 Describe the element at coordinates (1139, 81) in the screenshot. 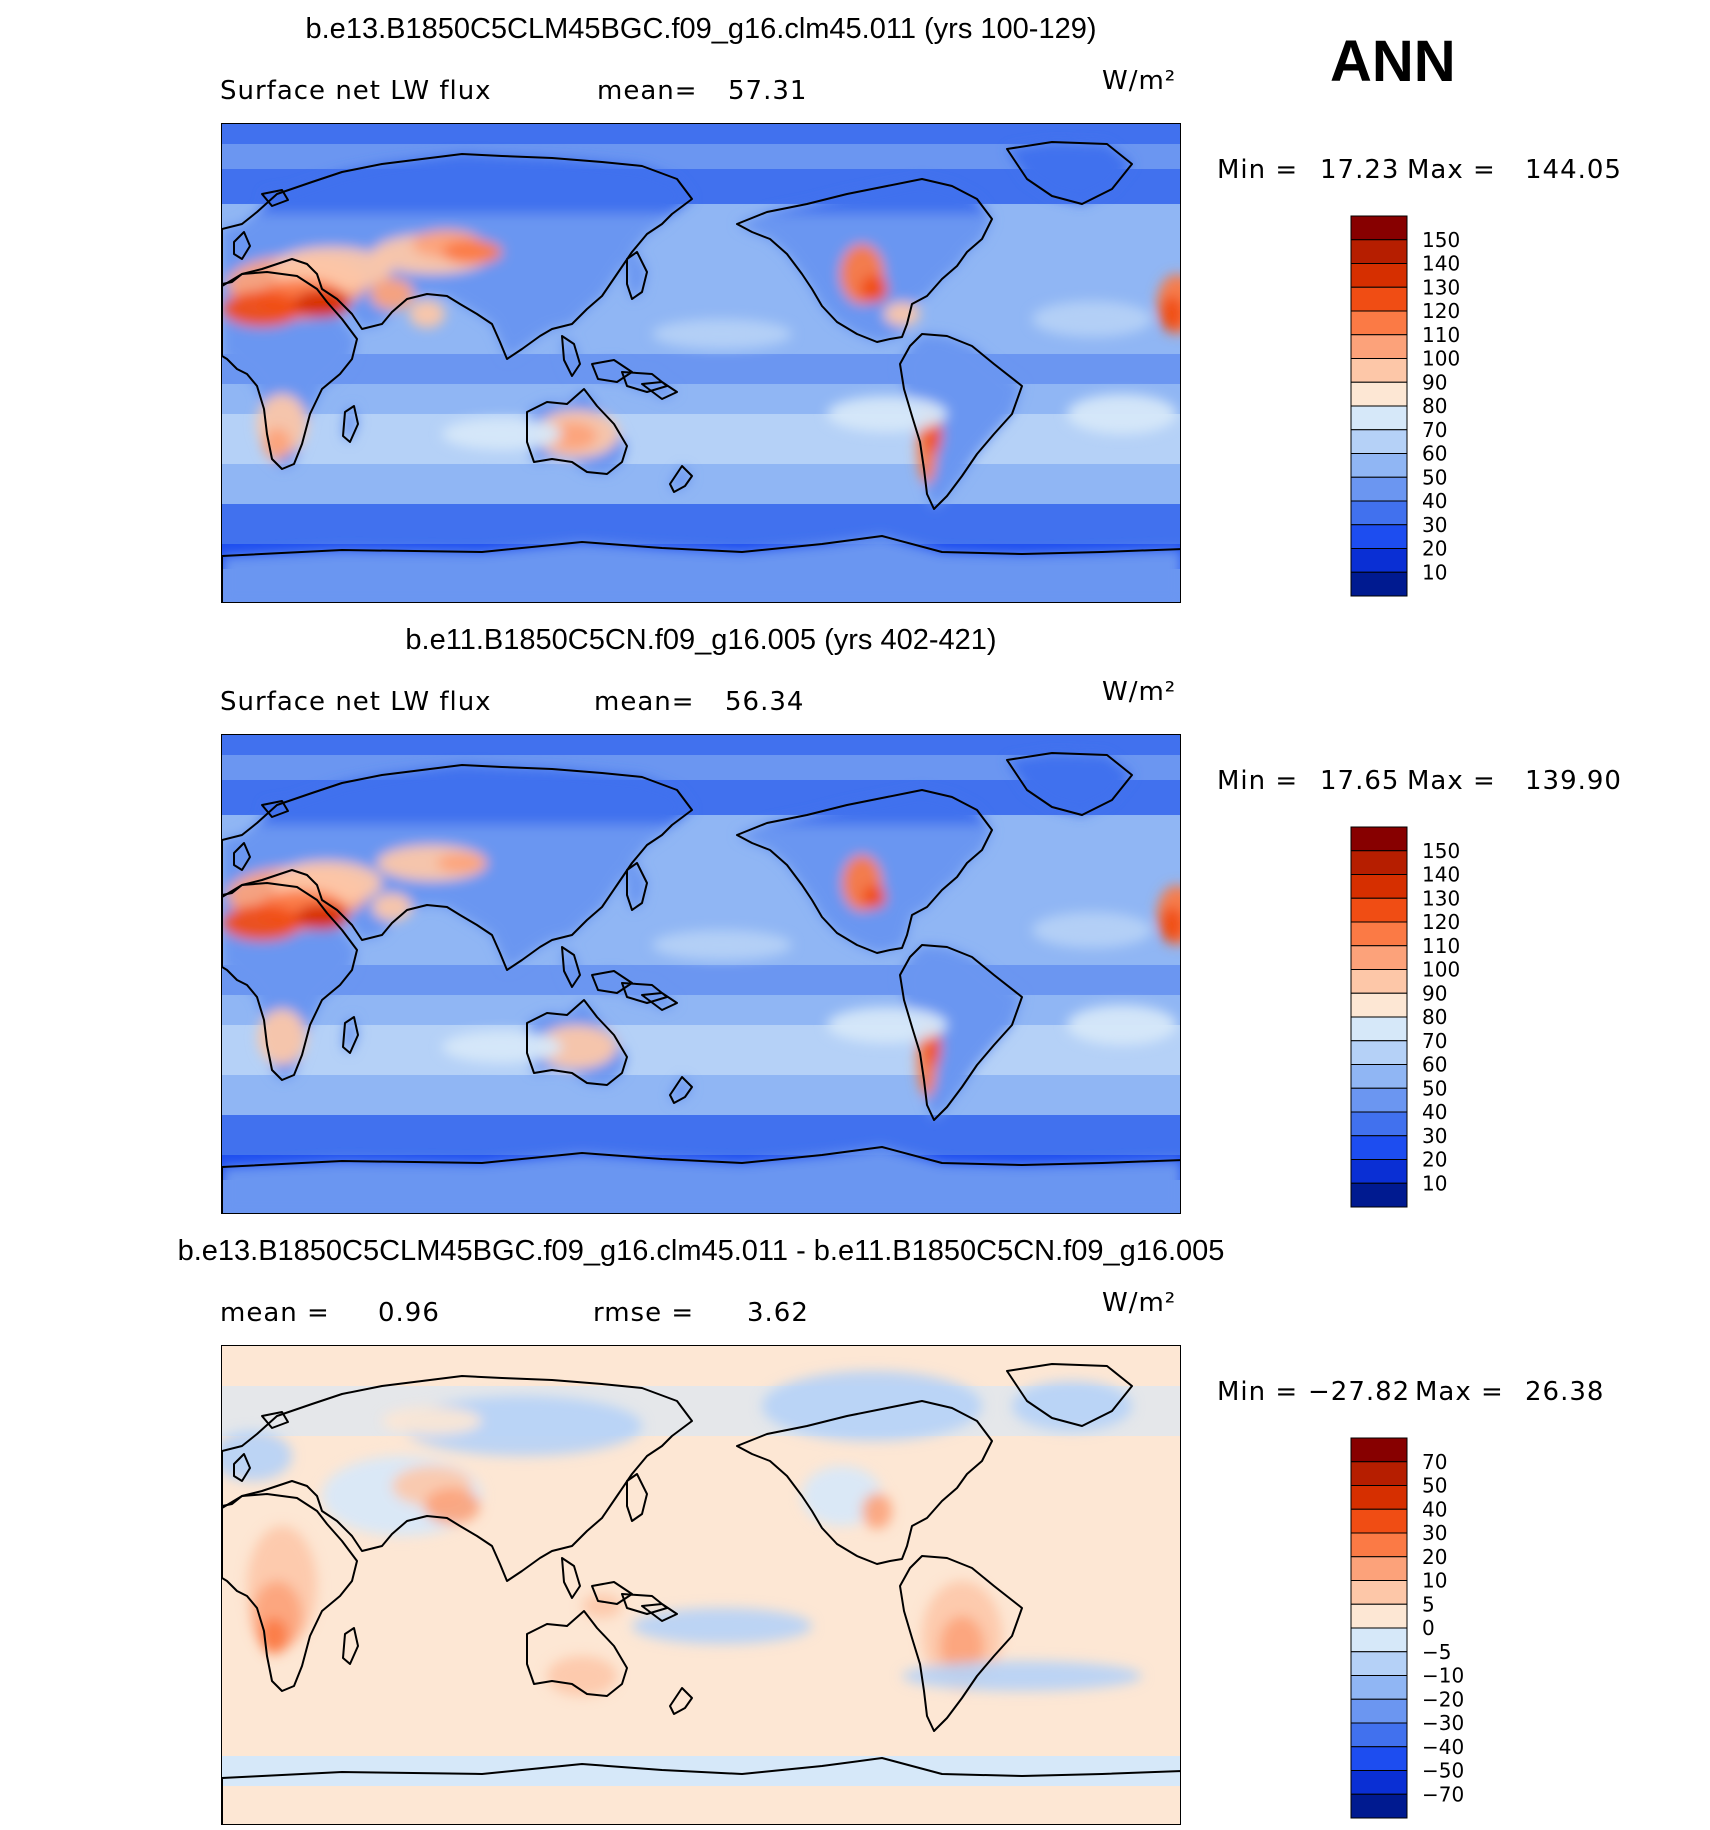

I see `panel-1-units: W/m²` at that location.